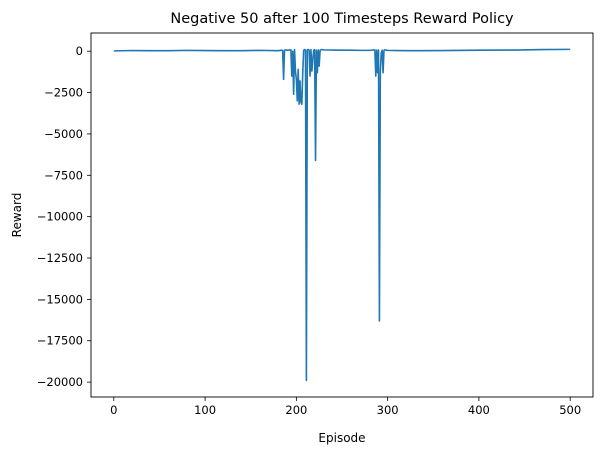 The width and height of the screenshot is (600, 455). I want to click on y-tick-label: −10000, so click(60, 217).